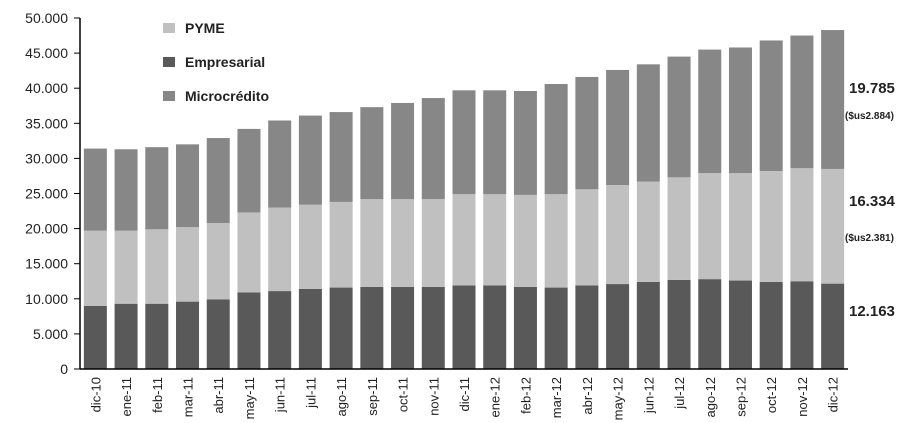  Describe the element at coordinates (771, 395) in the screenshot. I see `x-tick-label: oct-12` at that location.